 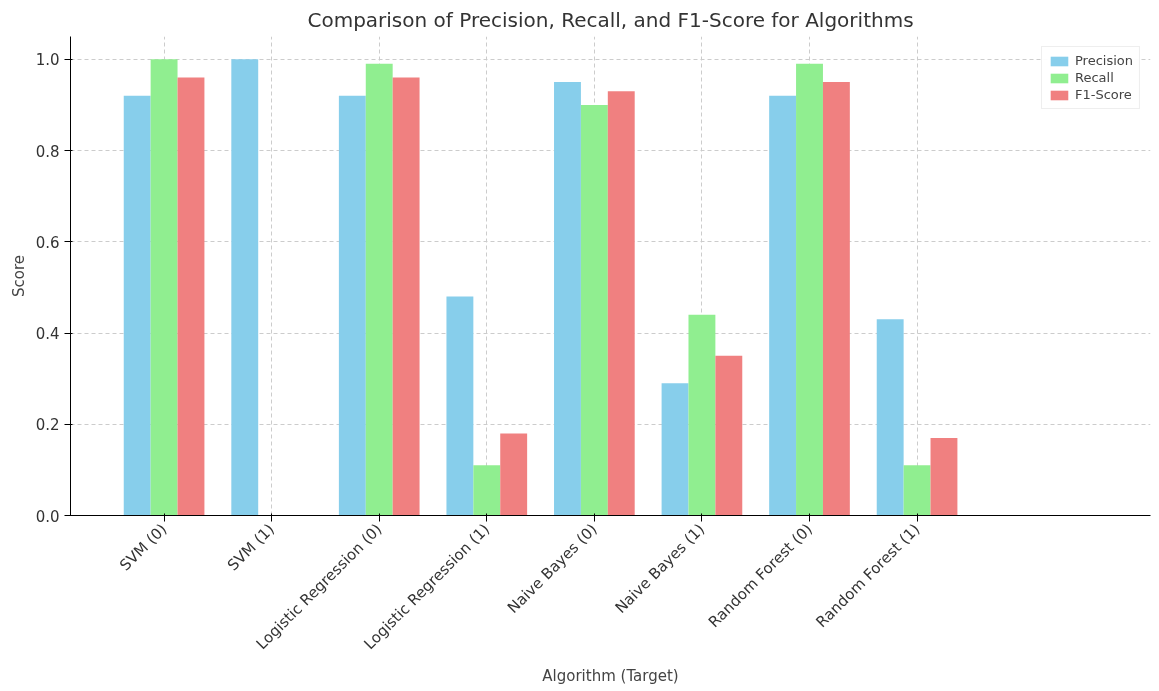 What do you see at coordinates (1103, 60) in the screenshot?
I see `legend-label: Precision` at bounding box center [1103, 60].